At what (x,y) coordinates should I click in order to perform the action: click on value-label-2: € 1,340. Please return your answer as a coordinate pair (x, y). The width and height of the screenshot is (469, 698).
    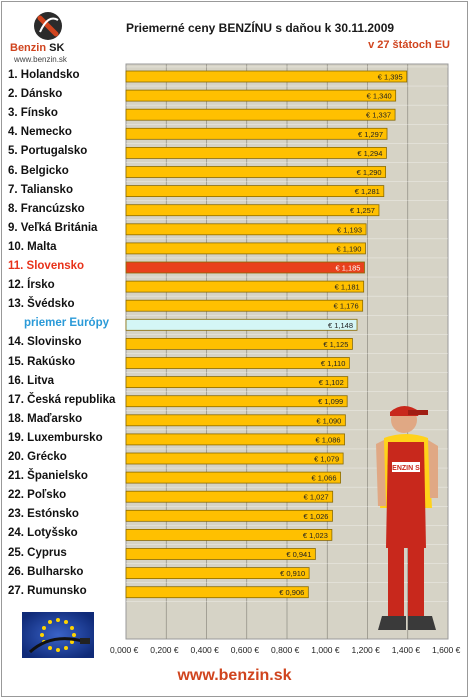
    Looking at the image, I should click on (379, 96).